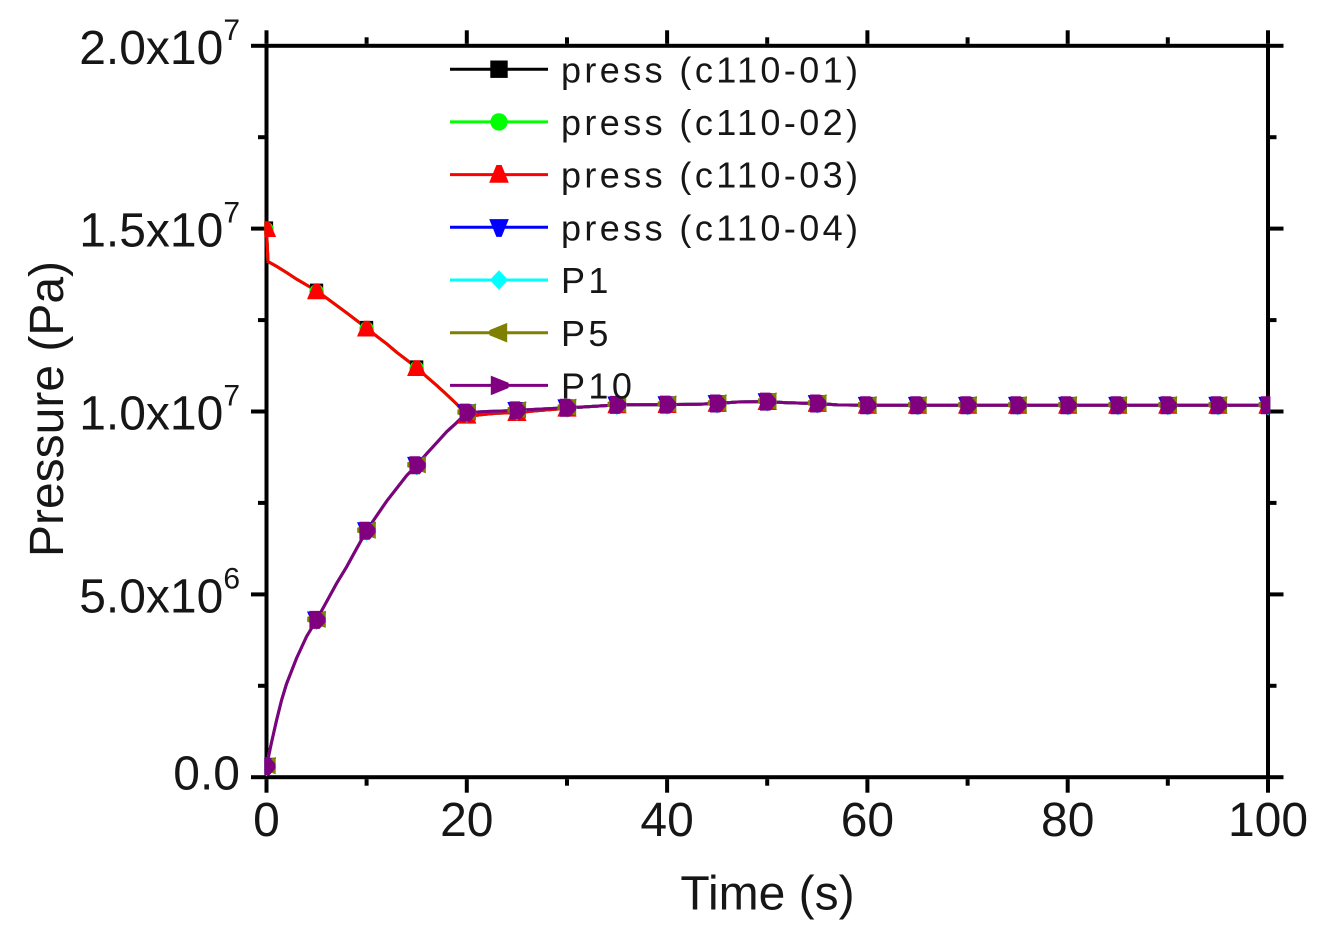 The height and width of the screenshot is (925, 1317). I want to click on svg-text: 5.0x10⁶, so click(159, 592).